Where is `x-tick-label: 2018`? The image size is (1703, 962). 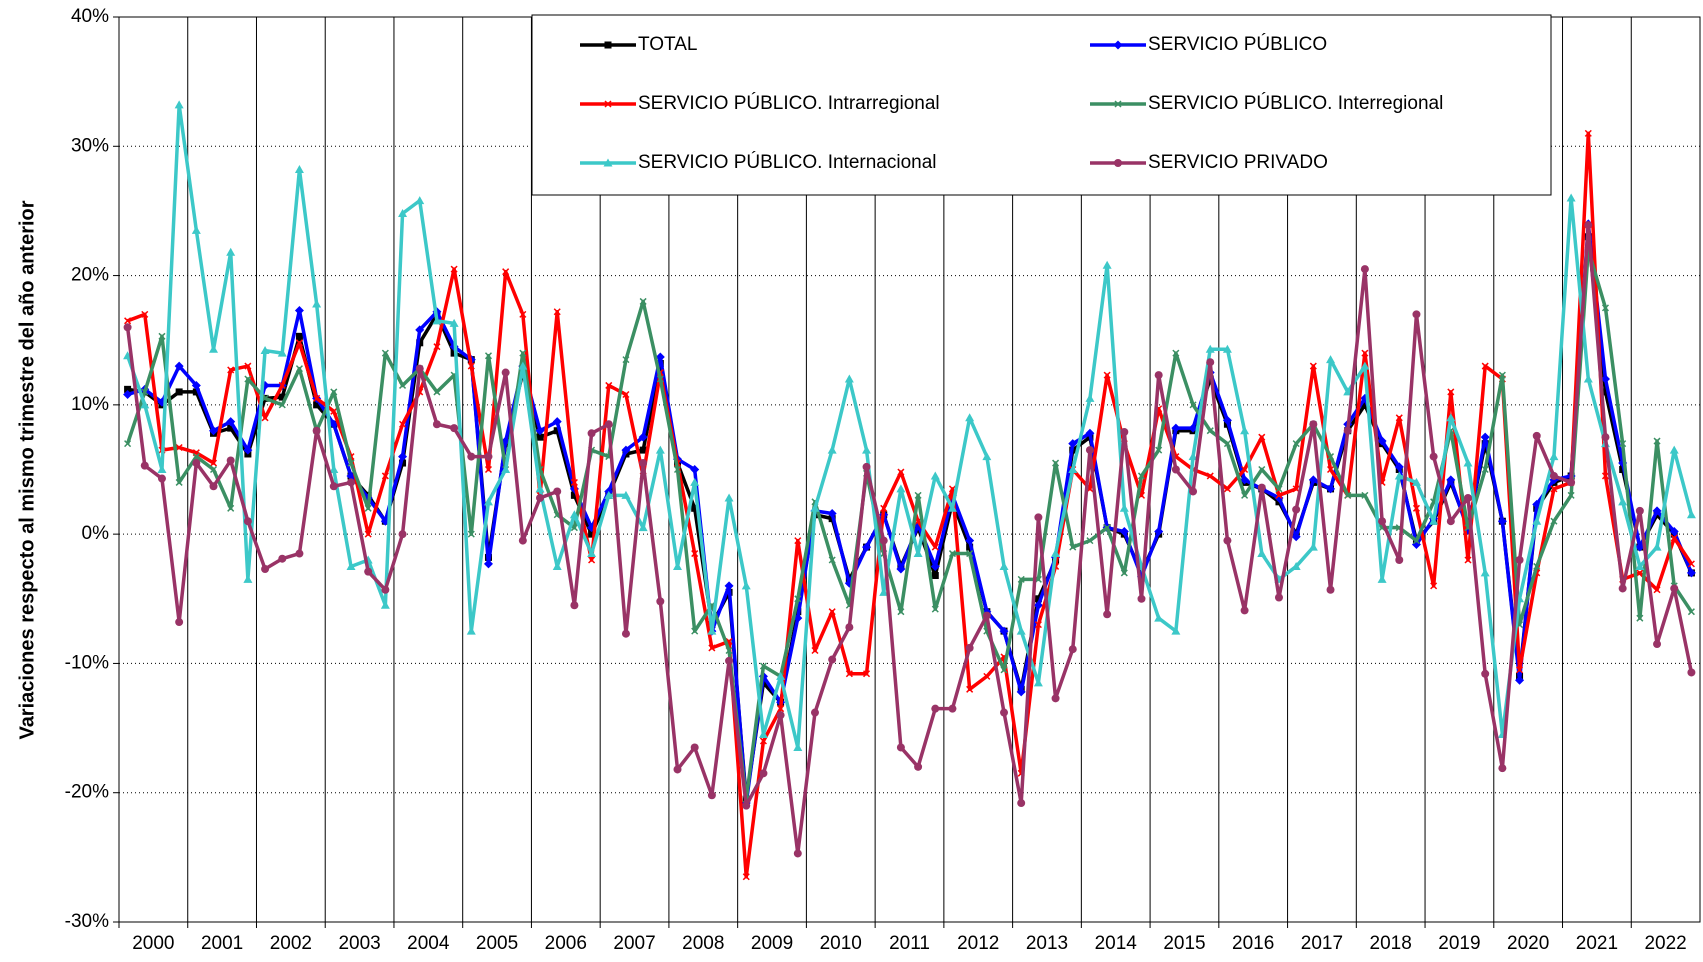
x-tick-label: 2018 is located at coordinates (1391, 943).